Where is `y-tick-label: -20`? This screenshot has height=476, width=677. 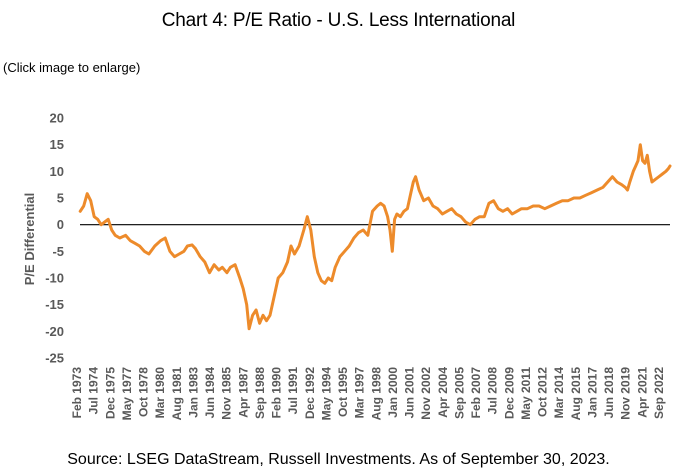 y-tick-label: -20 is located at coordinates (54, 331).